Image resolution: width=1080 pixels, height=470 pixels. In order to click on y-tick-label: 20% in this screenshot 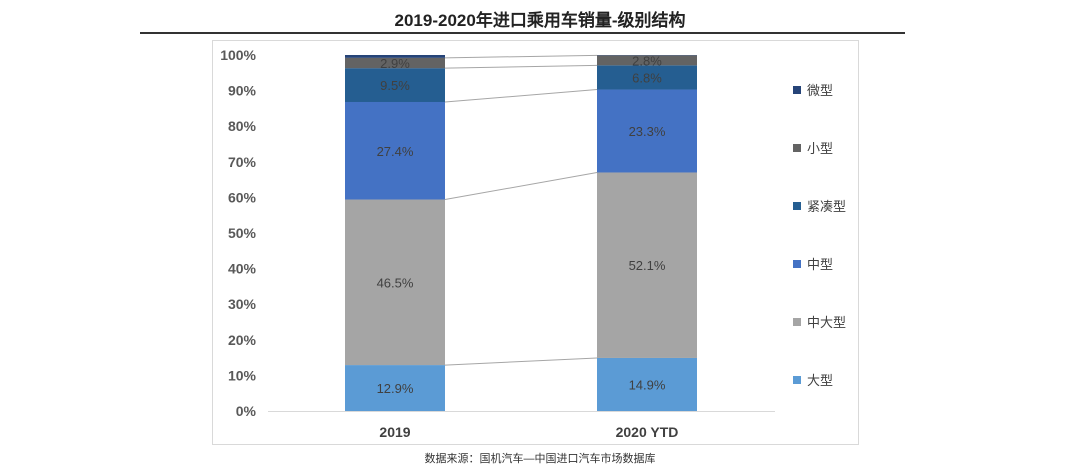, I will do `click(242, 340)`.